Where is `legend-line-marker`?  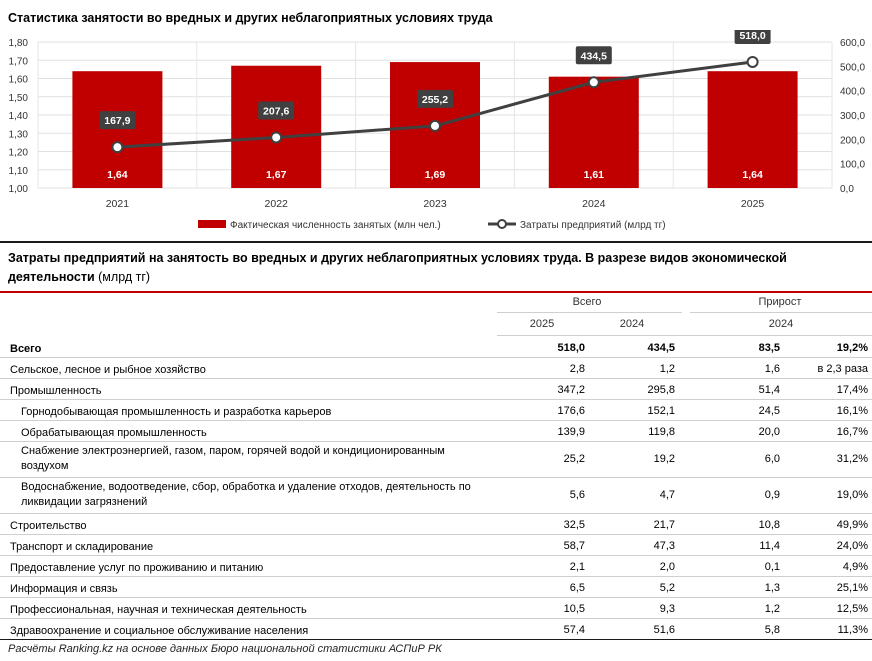 legend-line-marker is located at coordinates (502, 224).